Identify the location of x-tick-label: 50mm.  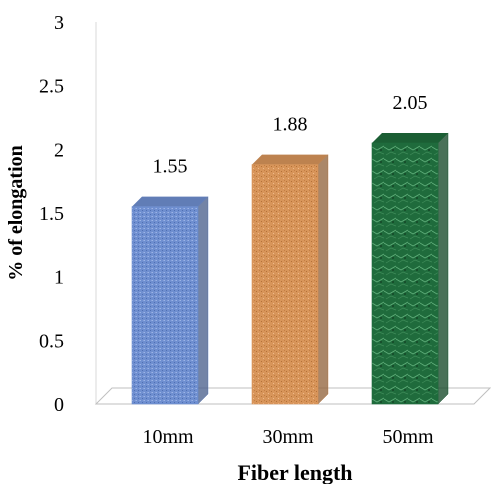
(408, 437).